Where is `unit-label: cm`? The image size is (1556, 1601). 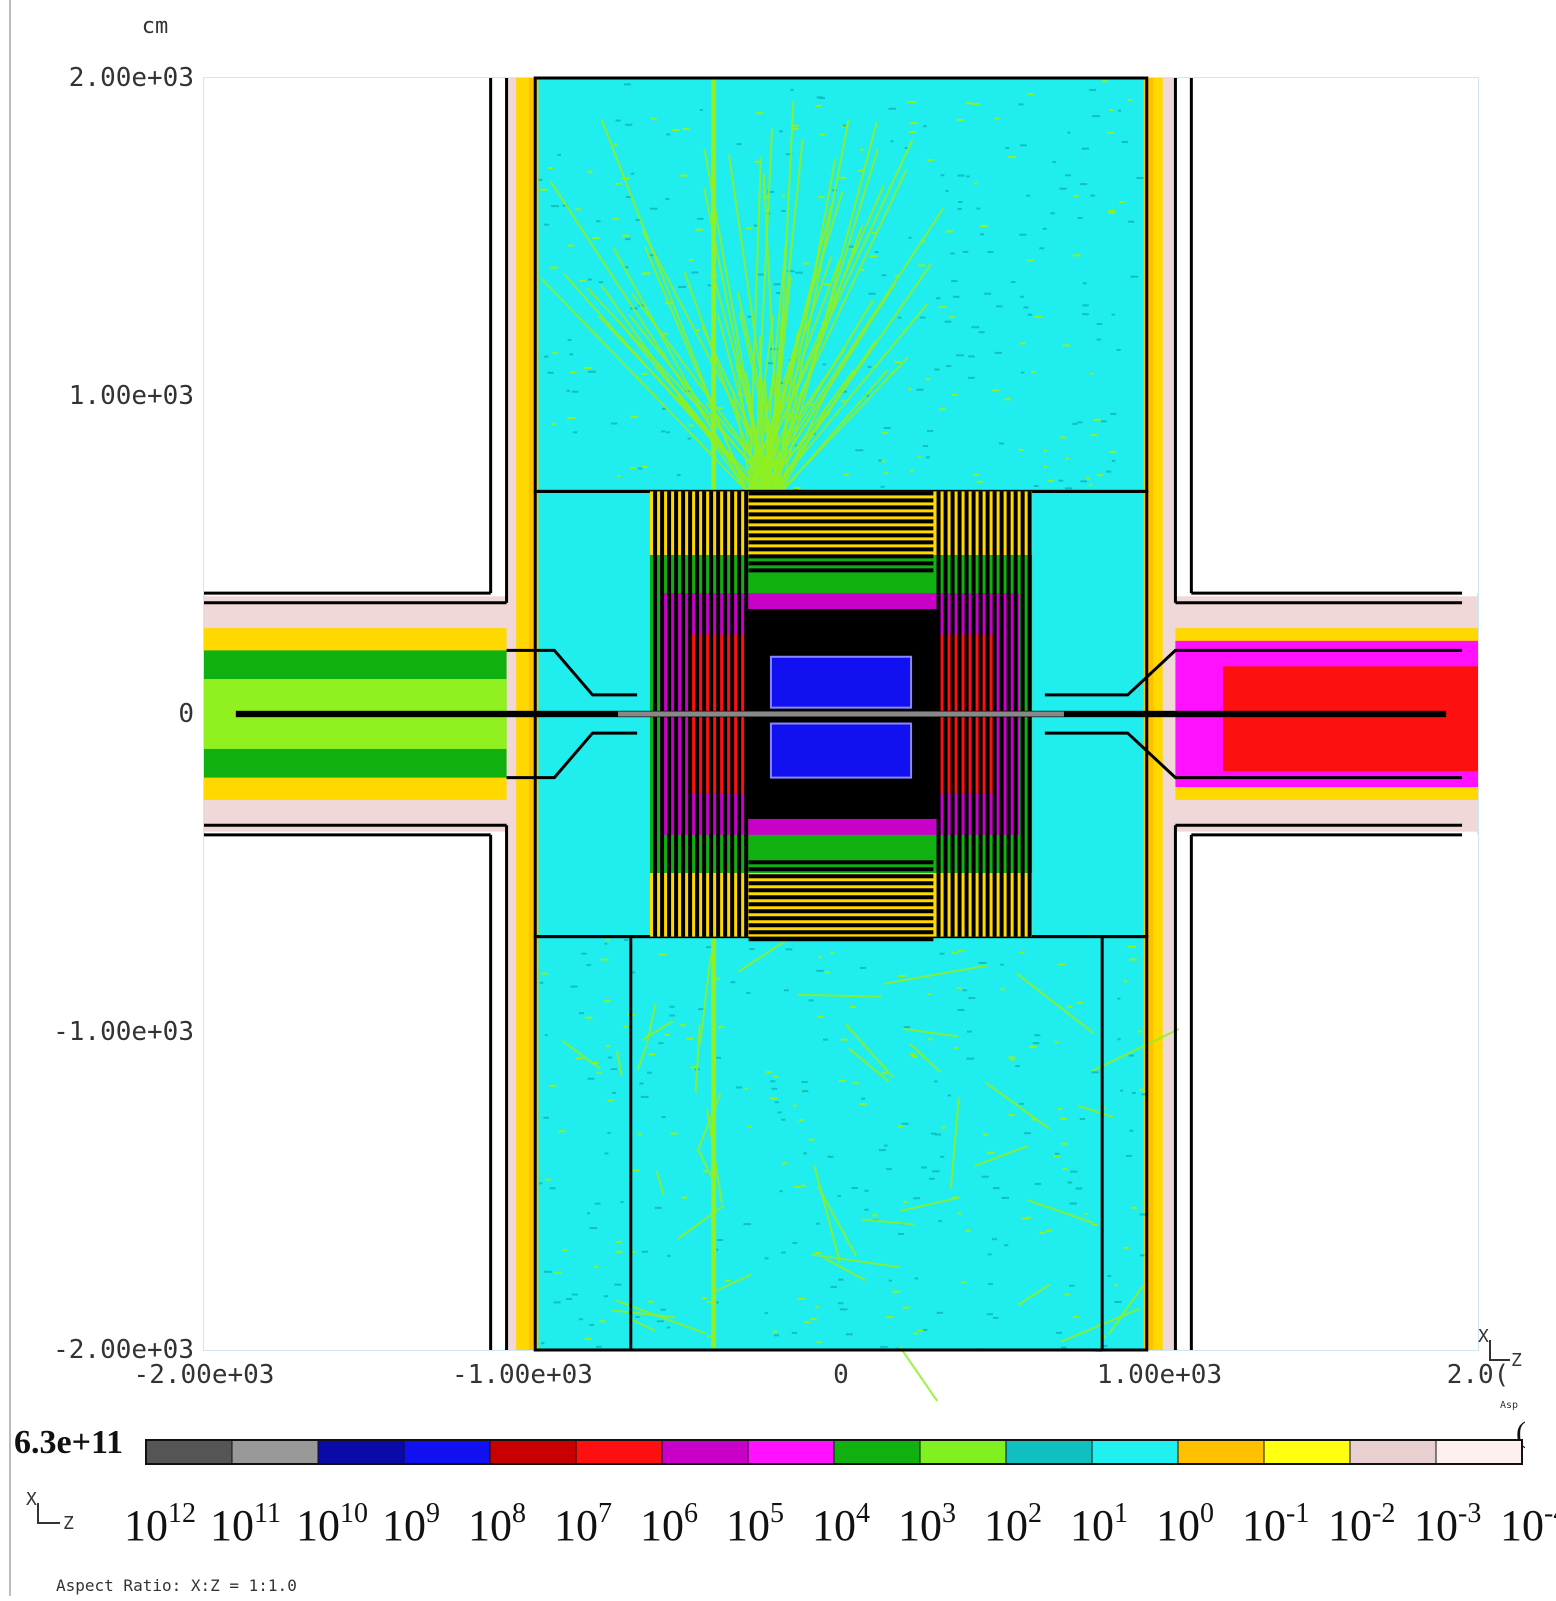 unit-label: cm is located at coordinates (155, 26).